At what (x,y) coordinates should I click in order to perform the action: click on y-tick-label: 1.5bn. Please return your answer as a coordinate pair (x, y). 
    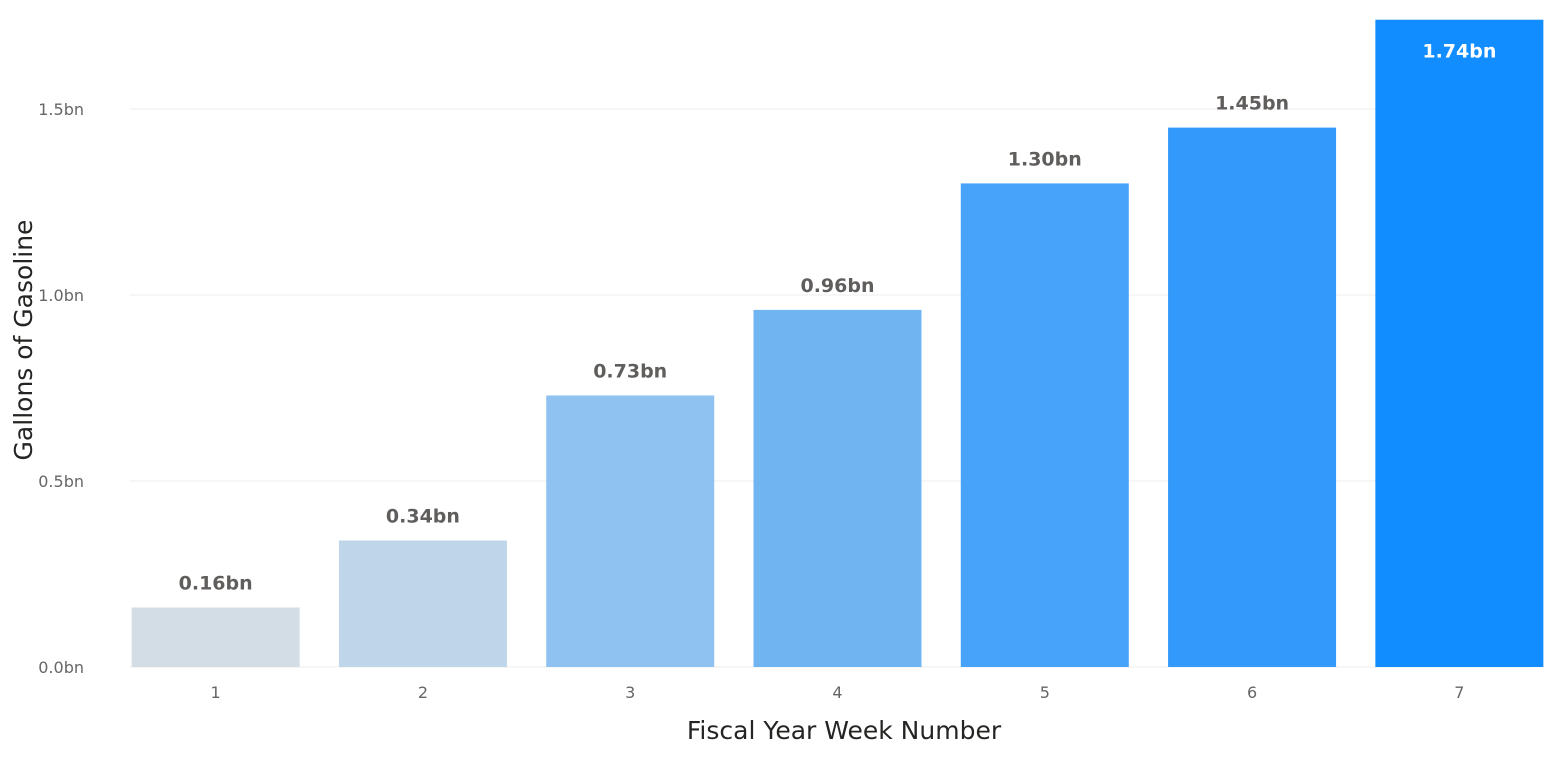
    Looking at the image, I should click on (61, 109).